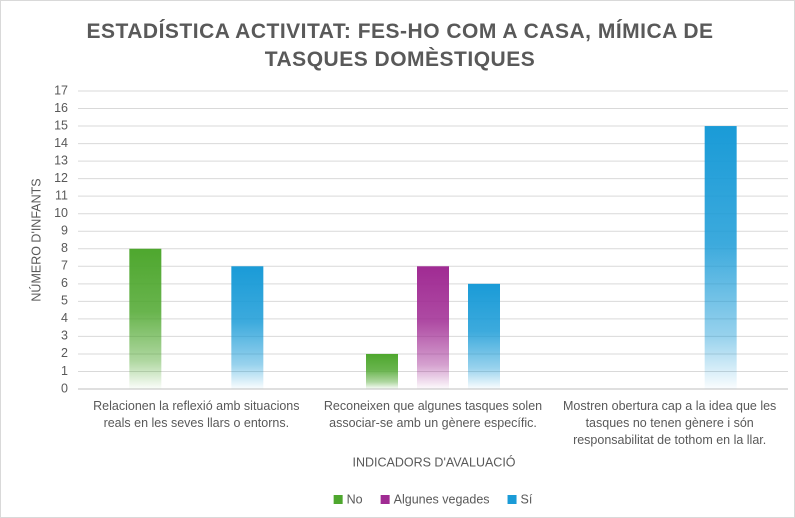 Image resolution: width=795 pixels, height=518 pixels. What do you see at coordinates (61, 178) in the screenshot?
I see `y-tick-label: 12` at bounding box center [61, 178].